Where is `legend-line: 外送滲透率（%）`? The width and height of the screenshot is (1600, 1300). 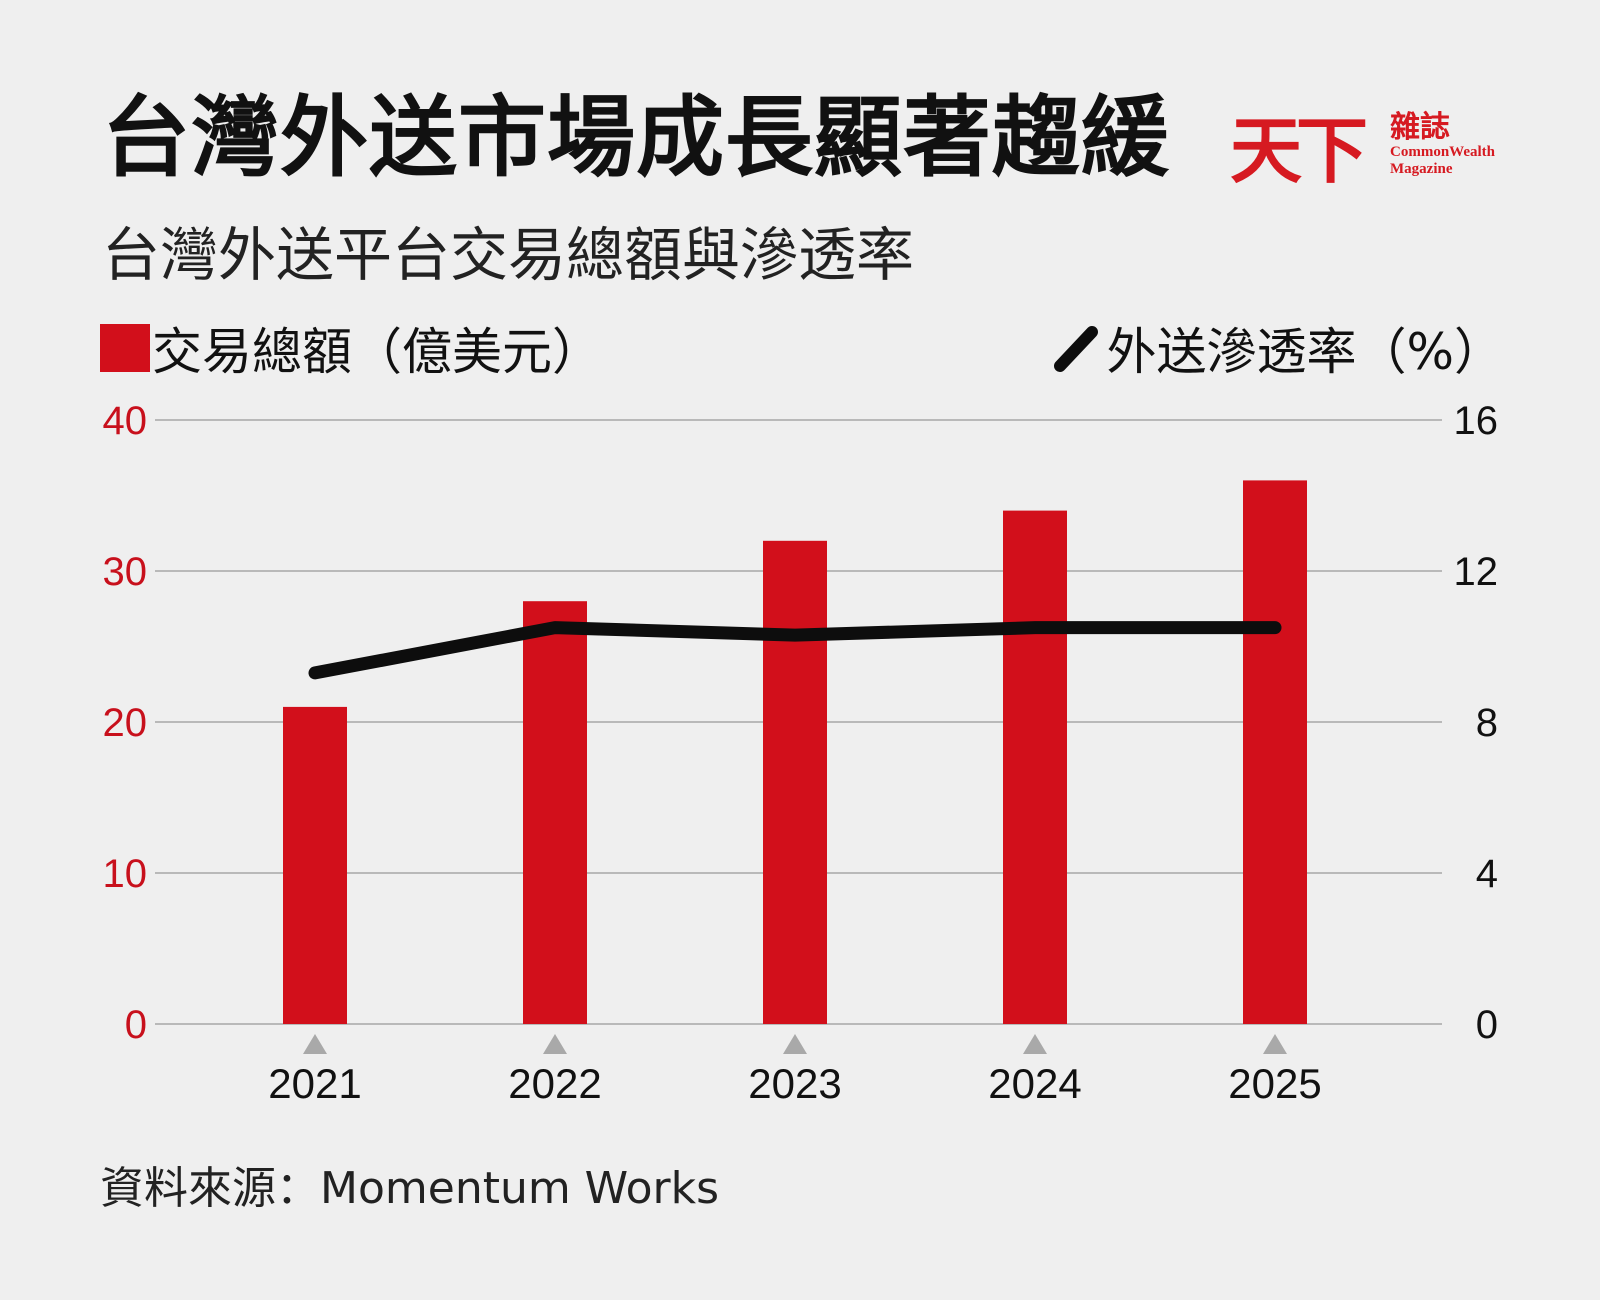
legend-line: 外送滲透率（%） is located at coordinates (1278, 348).